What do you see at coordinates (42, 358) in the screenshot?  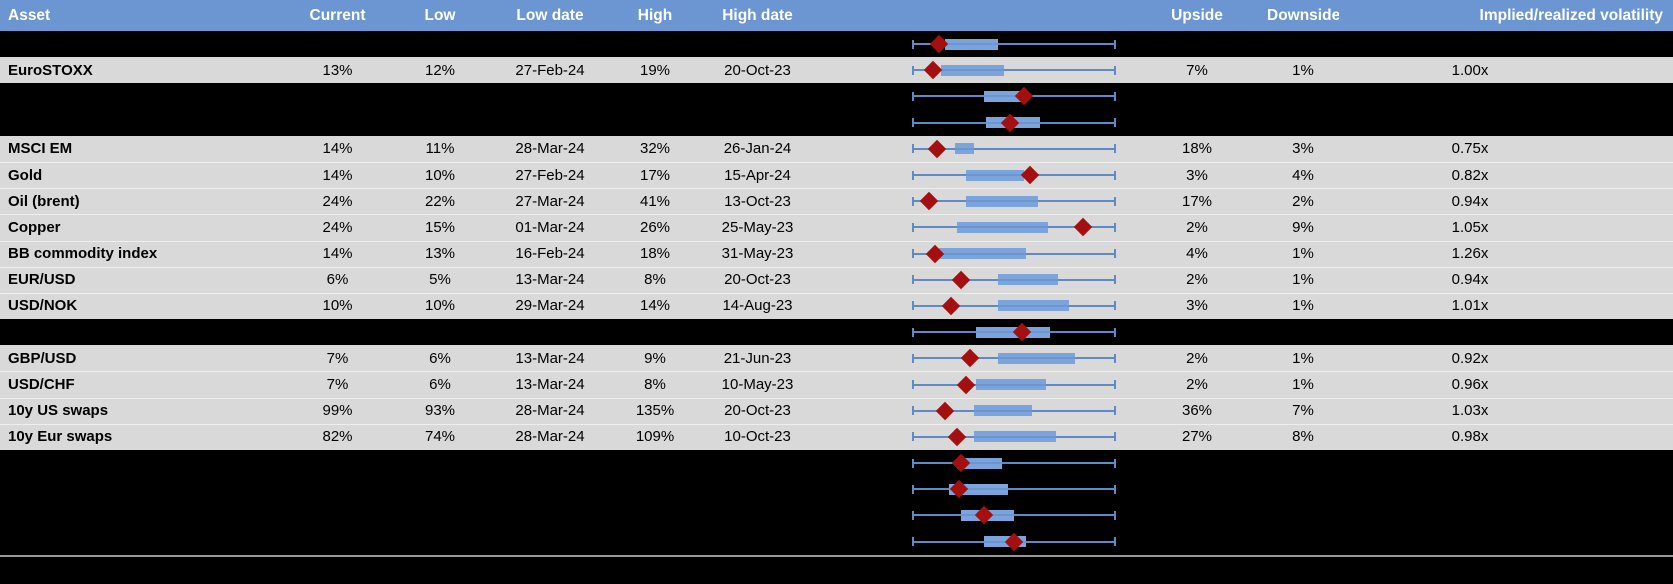 I see `cell-asset-name: GBP/USD` at bounding box center [42, 358].